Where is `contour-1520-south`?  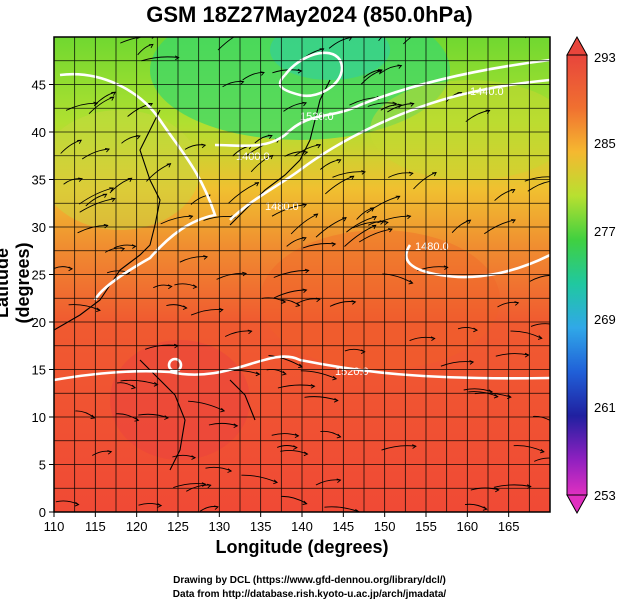
contour-1520-south is located at coordinates (302, 368).